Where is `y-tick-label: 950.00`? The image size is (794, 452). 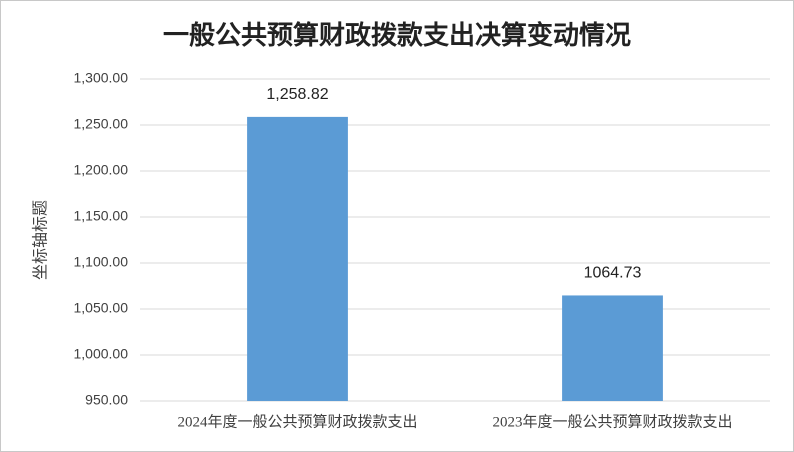 y-tick-label: 950.00 is located at coordinates (106, 400).